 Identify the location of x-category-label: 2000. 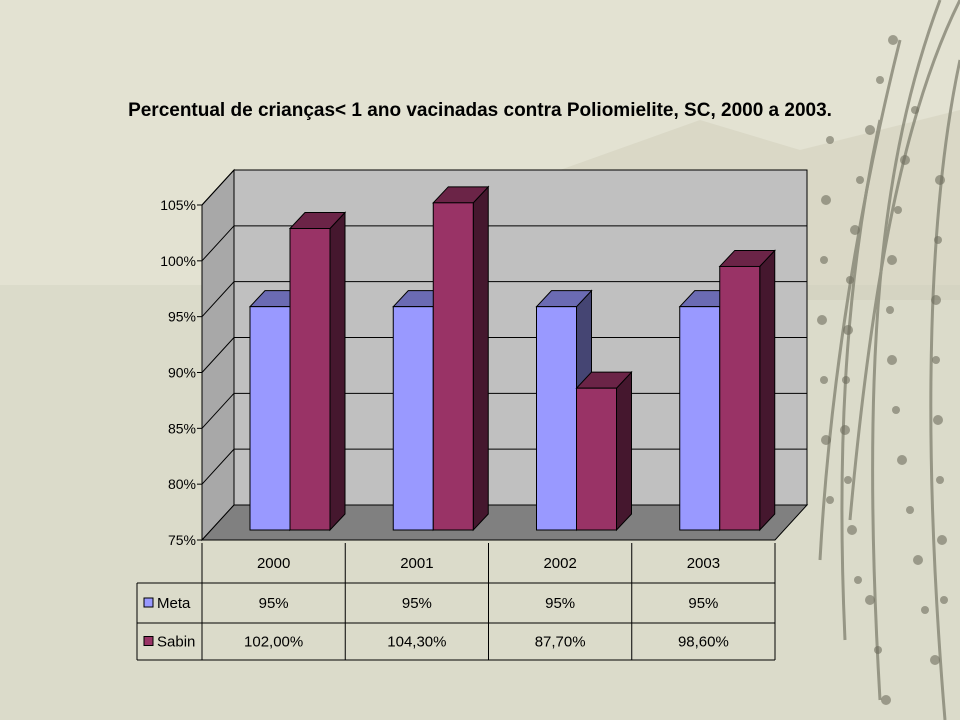
(273, 563).